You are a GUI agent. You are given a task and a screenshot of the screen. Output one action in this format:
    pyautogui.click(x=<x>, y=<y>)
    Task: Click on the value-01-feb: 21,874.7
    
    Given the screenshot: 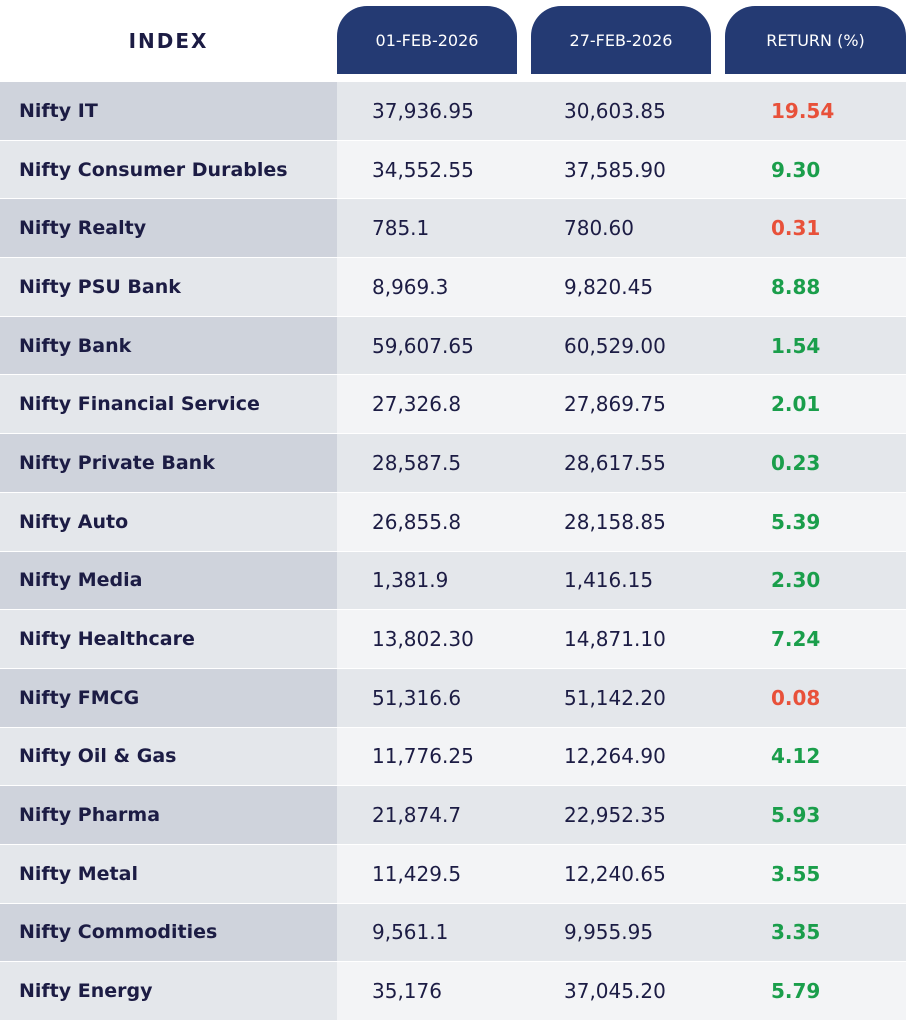 What is the action you would take?
    pyautogui.click(x=434, y=815)
    